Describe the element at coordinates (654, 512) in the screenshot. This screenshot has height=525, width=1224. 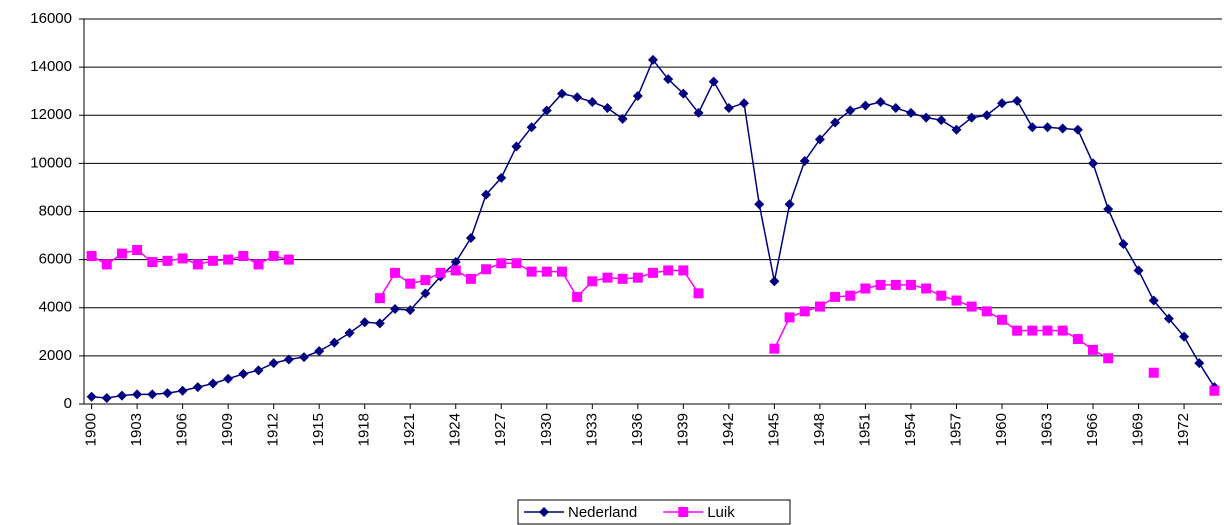
I see `legend: Nederland Luik` at that location.